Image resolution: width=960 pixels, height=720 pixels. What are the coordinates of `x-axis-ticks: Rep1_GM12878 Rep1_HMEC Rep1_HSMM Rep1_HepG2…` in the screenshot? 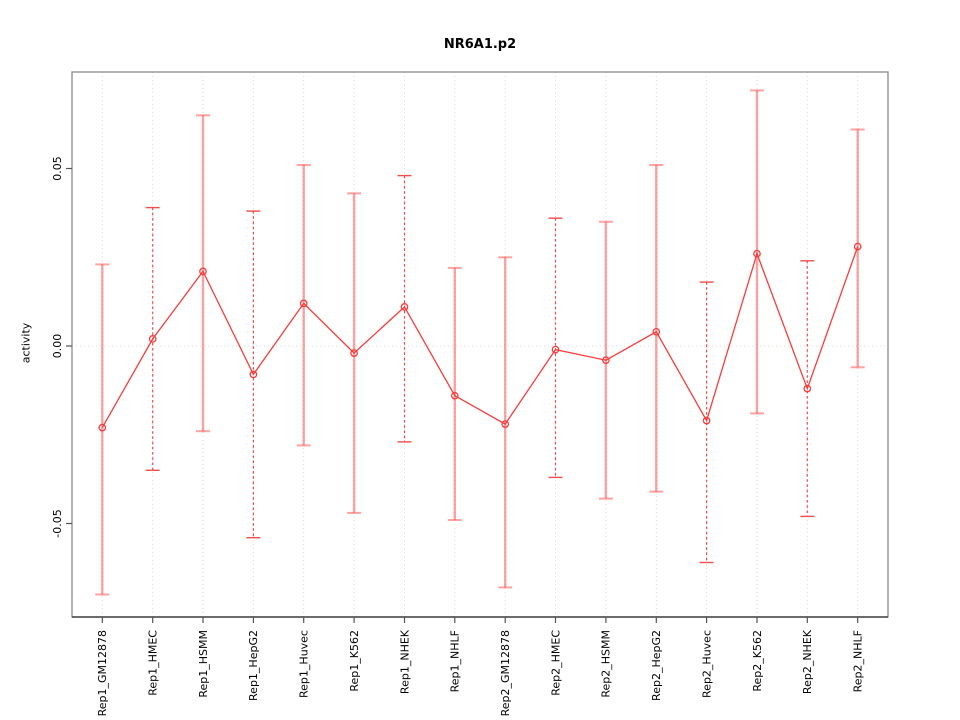 It's located at (480, 666).